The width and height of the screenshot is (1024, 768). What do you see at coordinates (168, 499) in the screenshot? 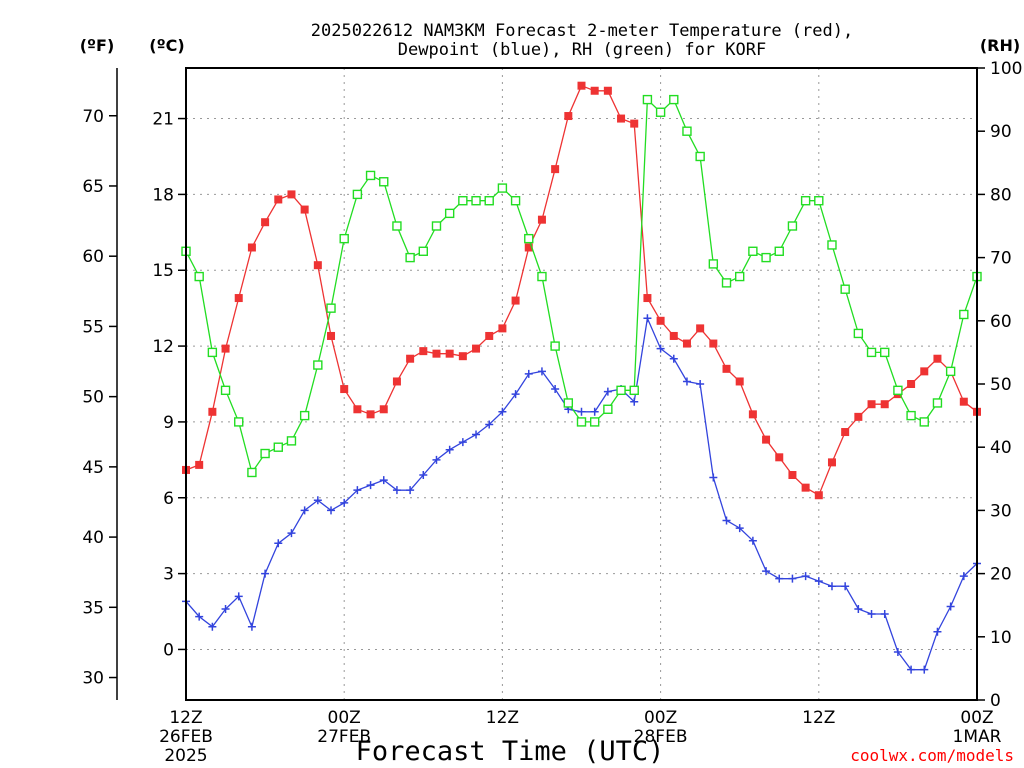
I see `celsius-tick-label: 6` at bounding box center [168, 499].